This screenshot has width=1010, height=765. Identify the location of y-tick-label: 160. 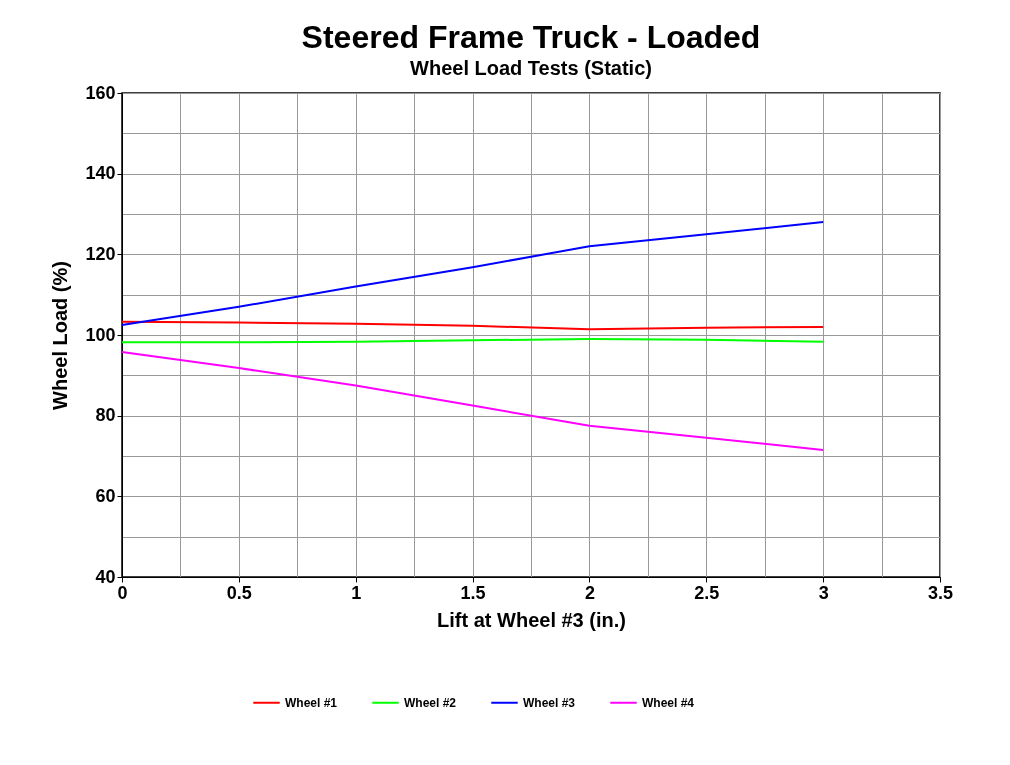
(100, 92).